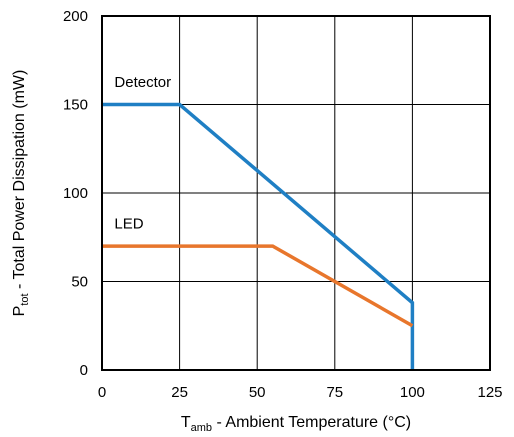 The height and width of the screenshot is (437, 514). Describe the element at coordinates (102, 392) in the screenshot. I see `x-tick-label: 0` at that location.